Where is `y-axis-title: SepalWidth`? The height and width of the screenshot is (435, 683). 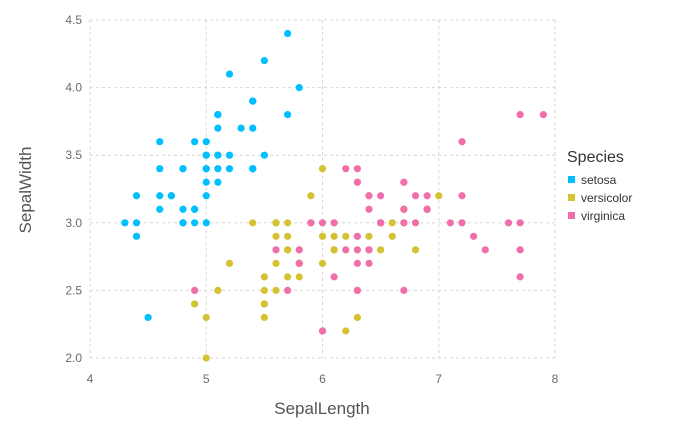 y-axis-title: SepalWidth is located at coordinates (25, 190).